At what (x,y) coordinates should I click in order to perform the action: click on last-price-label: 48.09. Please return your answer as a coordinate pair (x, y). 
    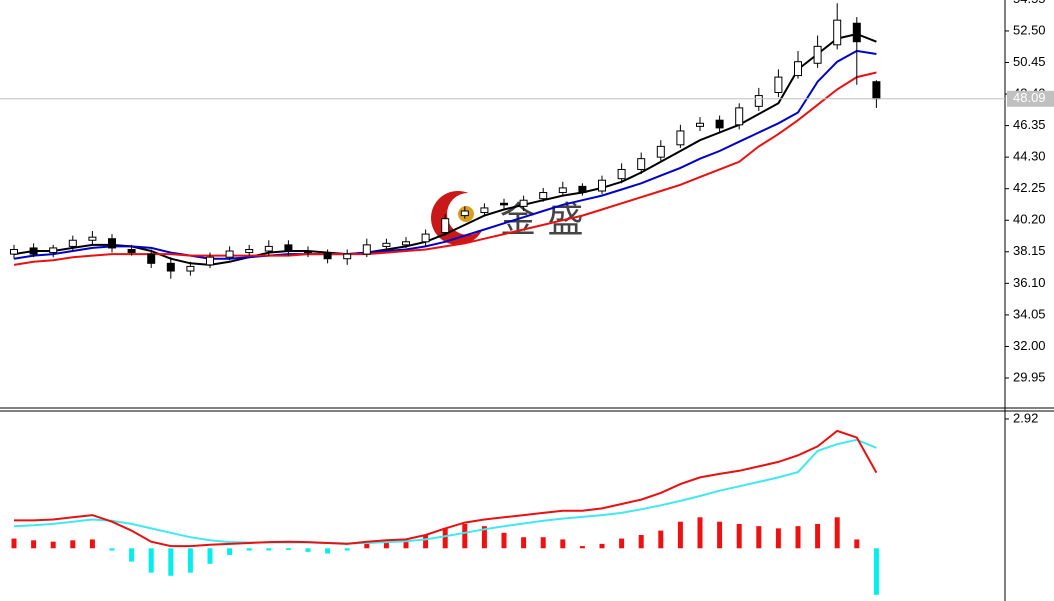
    Looking at the image, I should click on (1029, 97).